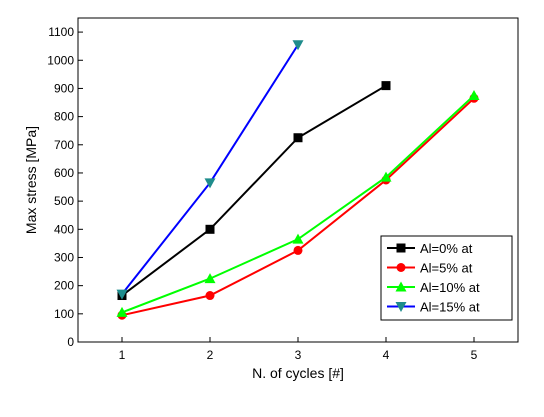 This screenshot has height=417, width=544. Describe the element at coordinates (60, 60) in the screenshot. I see `y-tick-label: 1000` at that location.